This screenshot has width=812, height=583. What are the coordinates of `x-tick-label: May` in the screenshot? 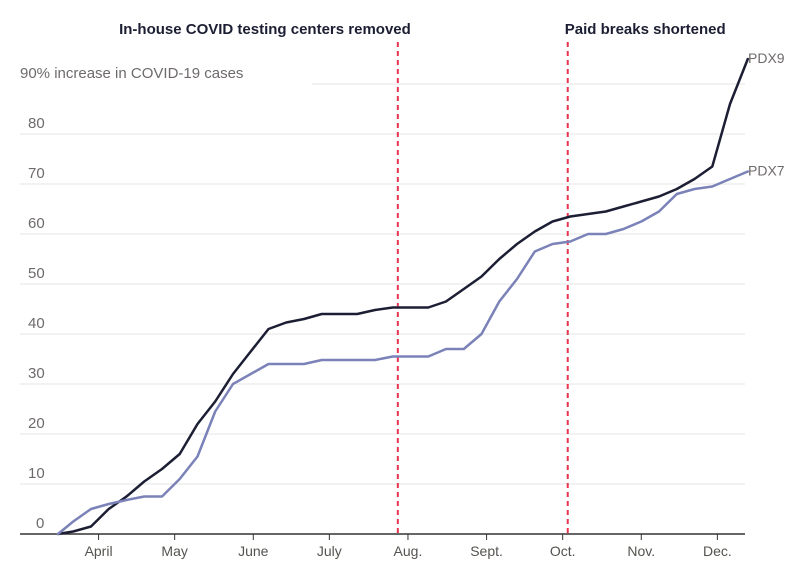 It's located at (174, 551).